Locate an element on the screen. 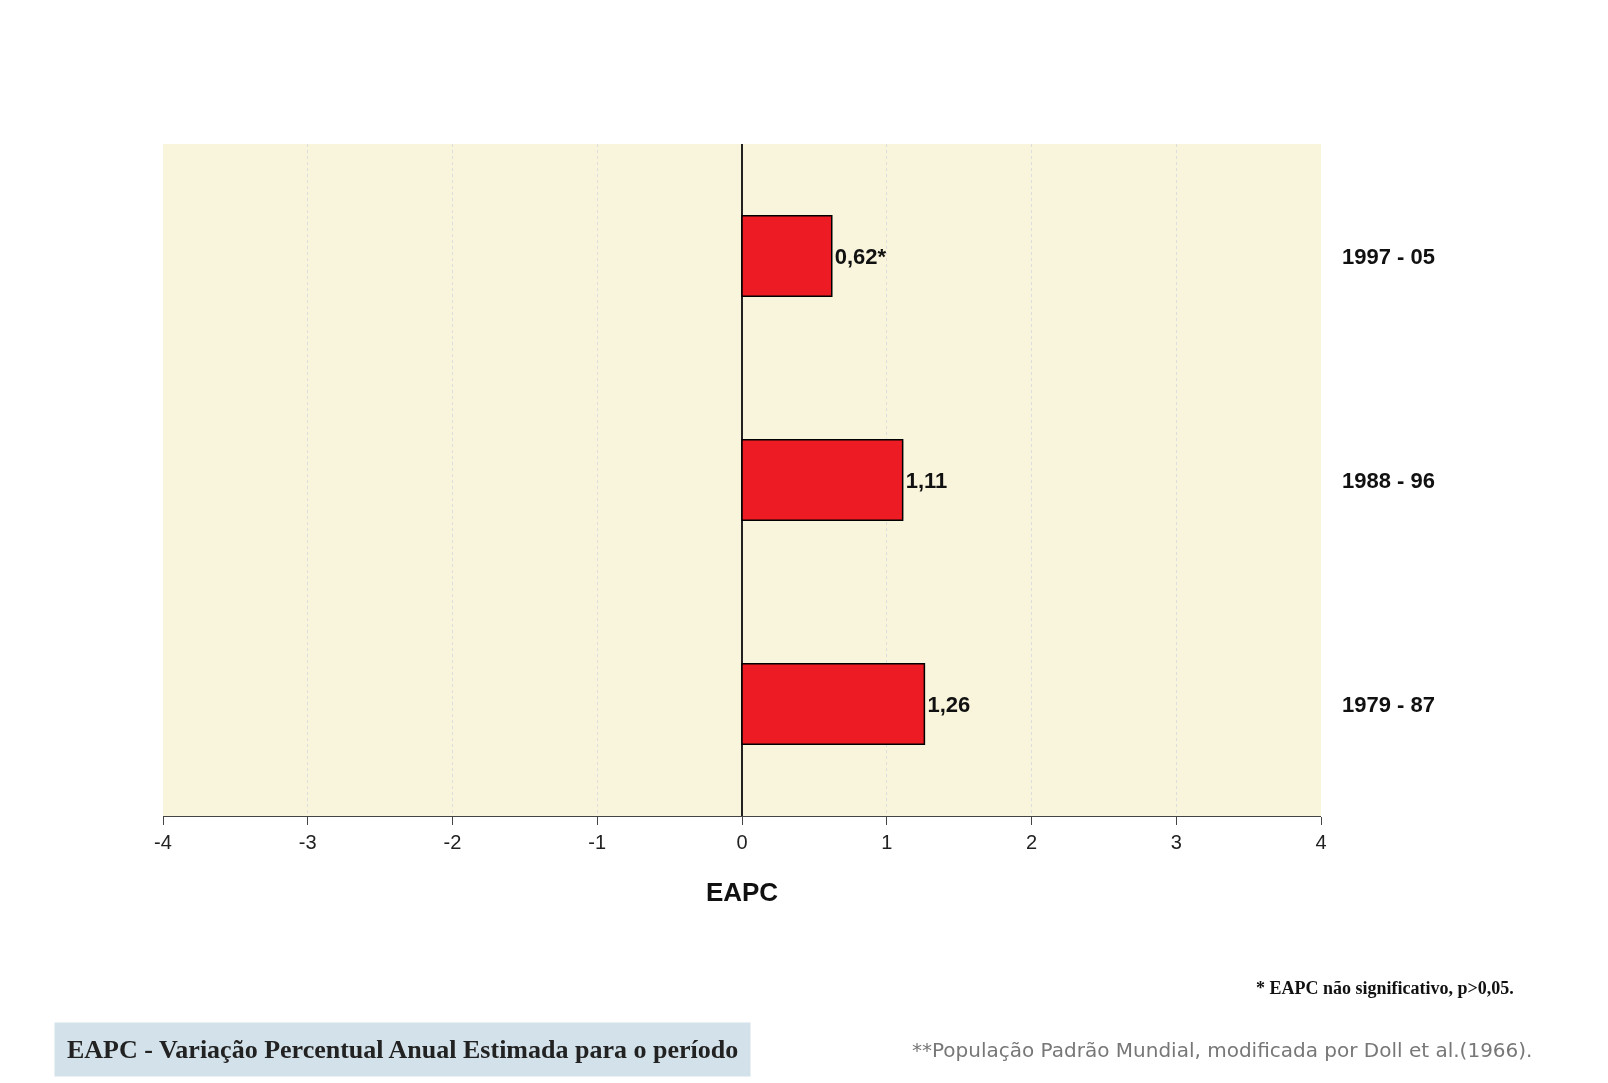  x-axis-title: EAPC is located at coordinates (742, 891).